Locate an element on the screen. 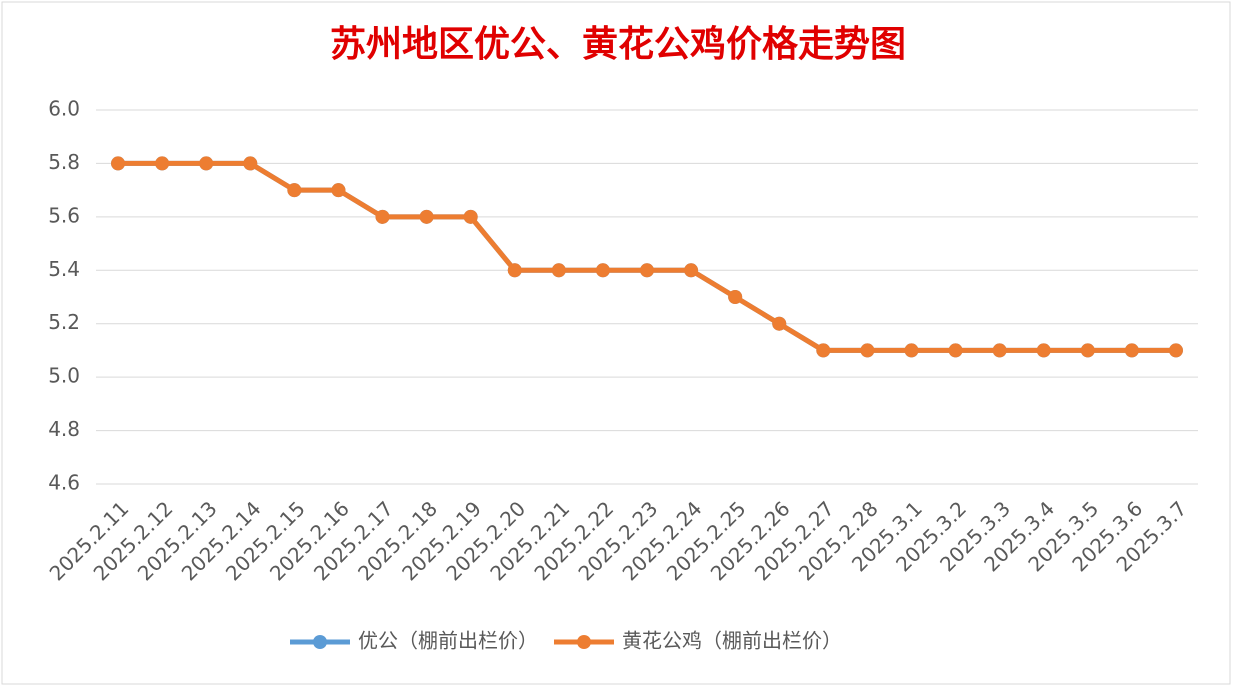 Image resolution: width=1236 pixels, height=688 pixels. y-tick-label: 5.0 is located at coordinates (64, 376).